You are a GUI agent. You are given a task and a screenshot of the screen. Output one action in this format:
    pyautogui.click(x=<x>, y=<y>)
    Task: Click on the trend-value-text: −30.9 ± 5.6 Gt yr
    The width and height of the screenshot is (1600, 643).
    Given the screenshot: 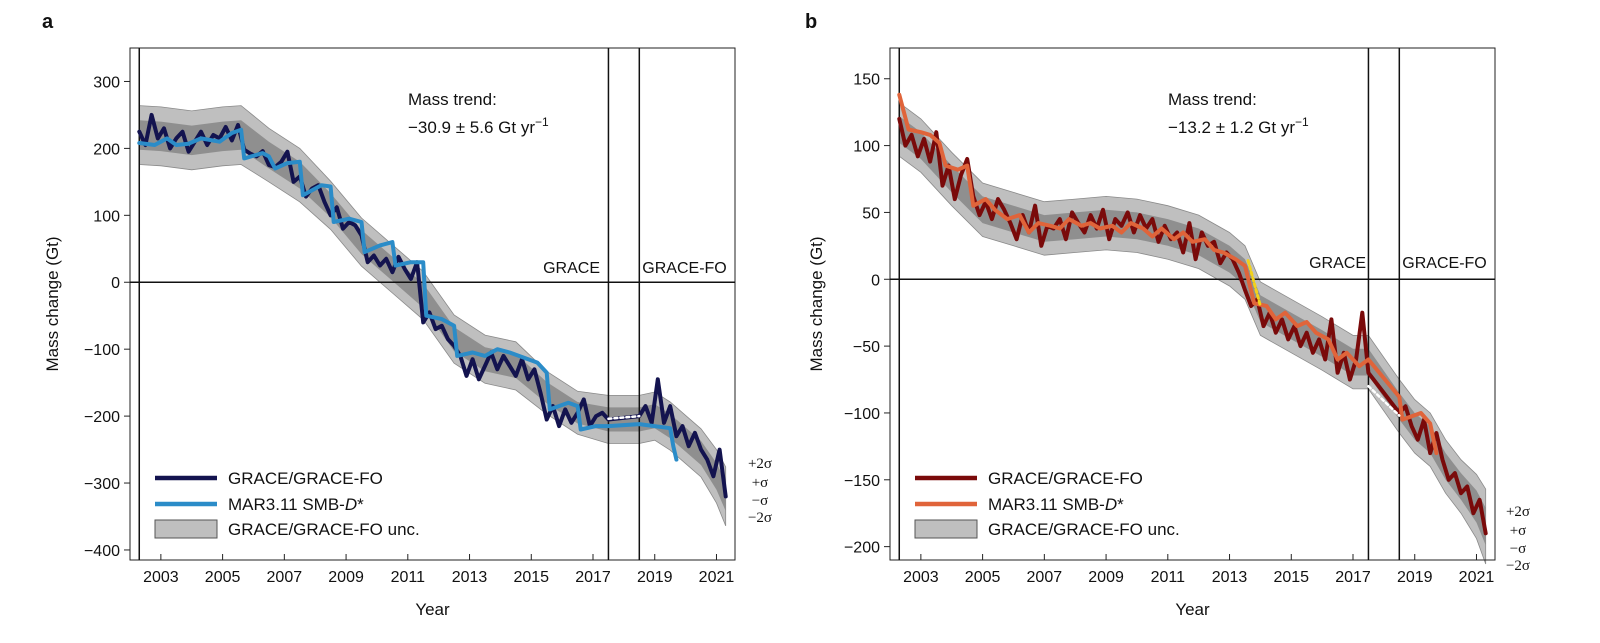 What is the action you would take?
    pyautogui.click(x=471, y=127)
    